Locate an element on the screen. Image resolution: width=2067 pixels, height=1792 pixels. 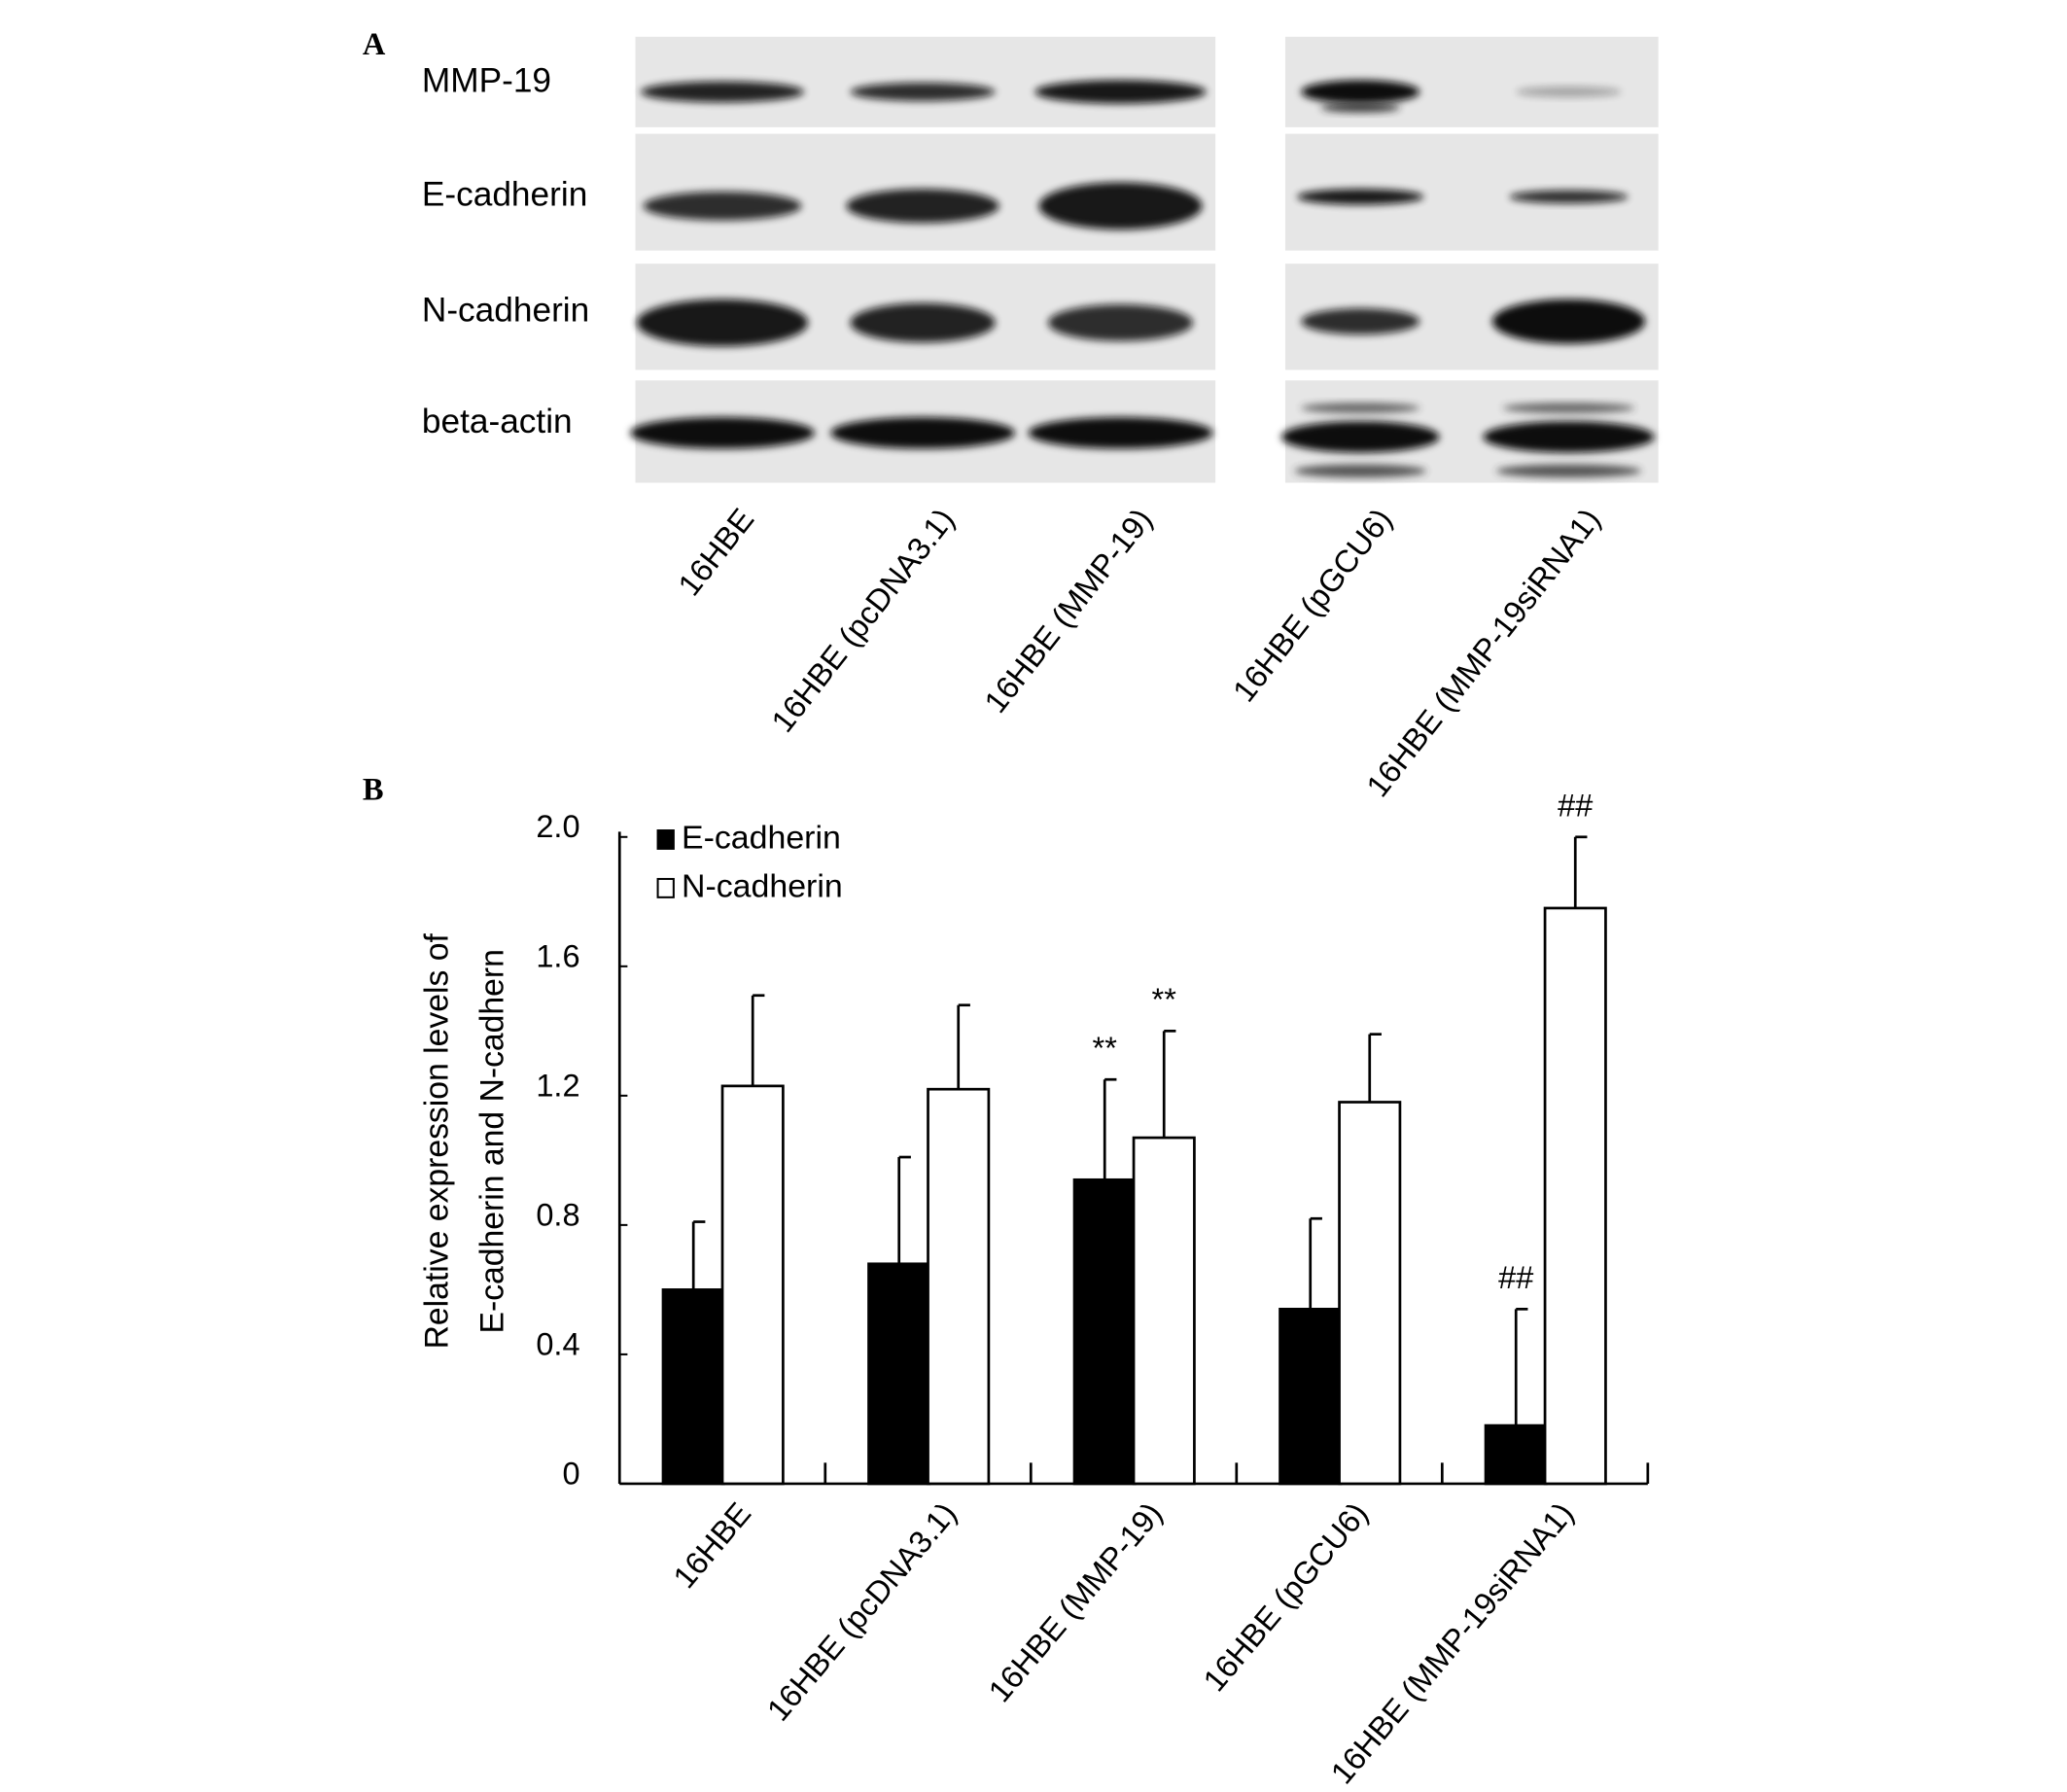
y-tick-label: 1.6 is located at coordinates (557, 955).